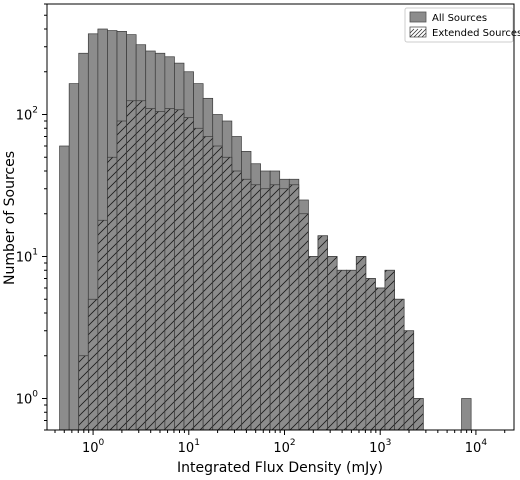  Describe the element at coordinates (459, 18) in the screenshot. I see `legend-label-all-sources: All Sources` at that location.